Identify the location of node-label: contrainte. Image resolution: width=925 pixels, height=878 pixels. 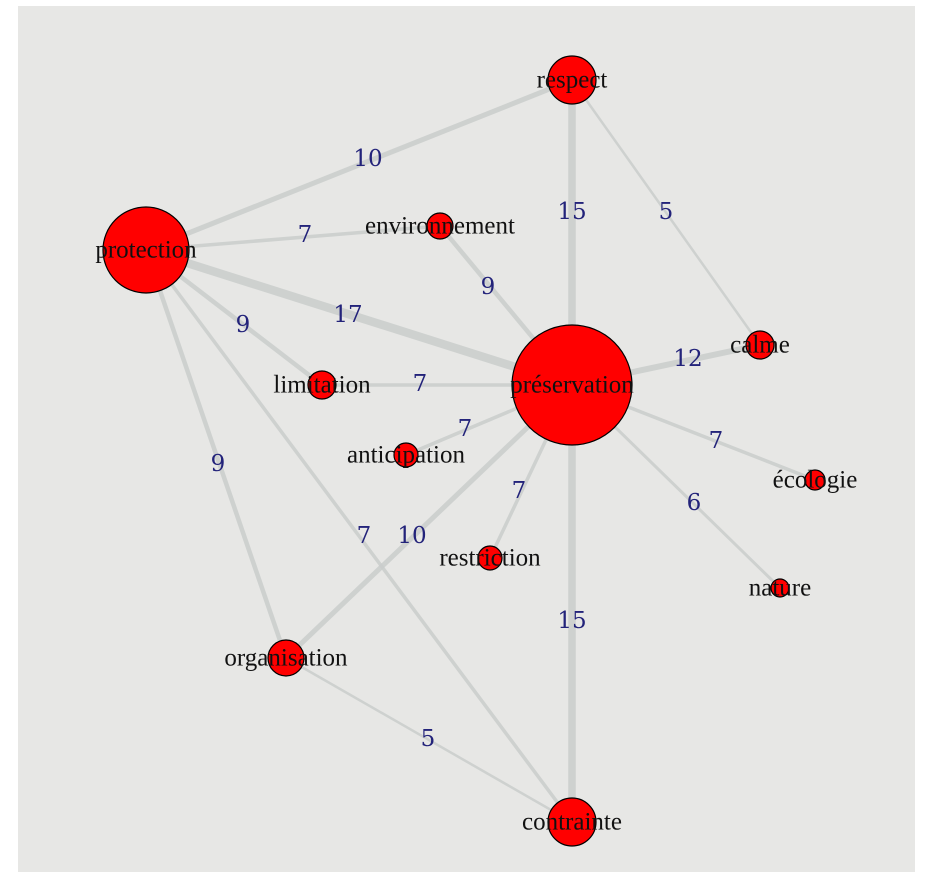
(572, 822).